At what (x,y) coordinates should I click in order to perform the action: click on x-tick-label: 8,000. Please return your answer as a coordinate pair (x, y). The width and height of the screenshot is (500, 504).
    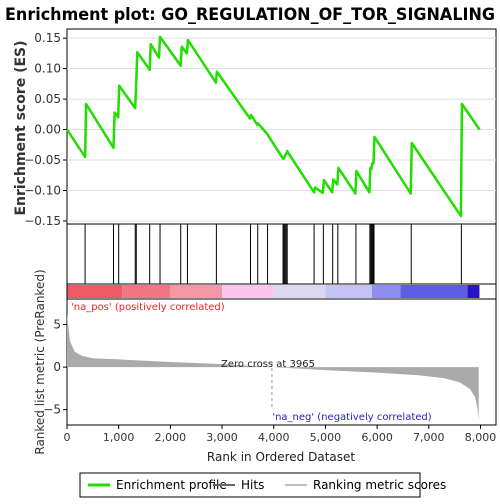
    Looking at the image, I should click on (481, 437).